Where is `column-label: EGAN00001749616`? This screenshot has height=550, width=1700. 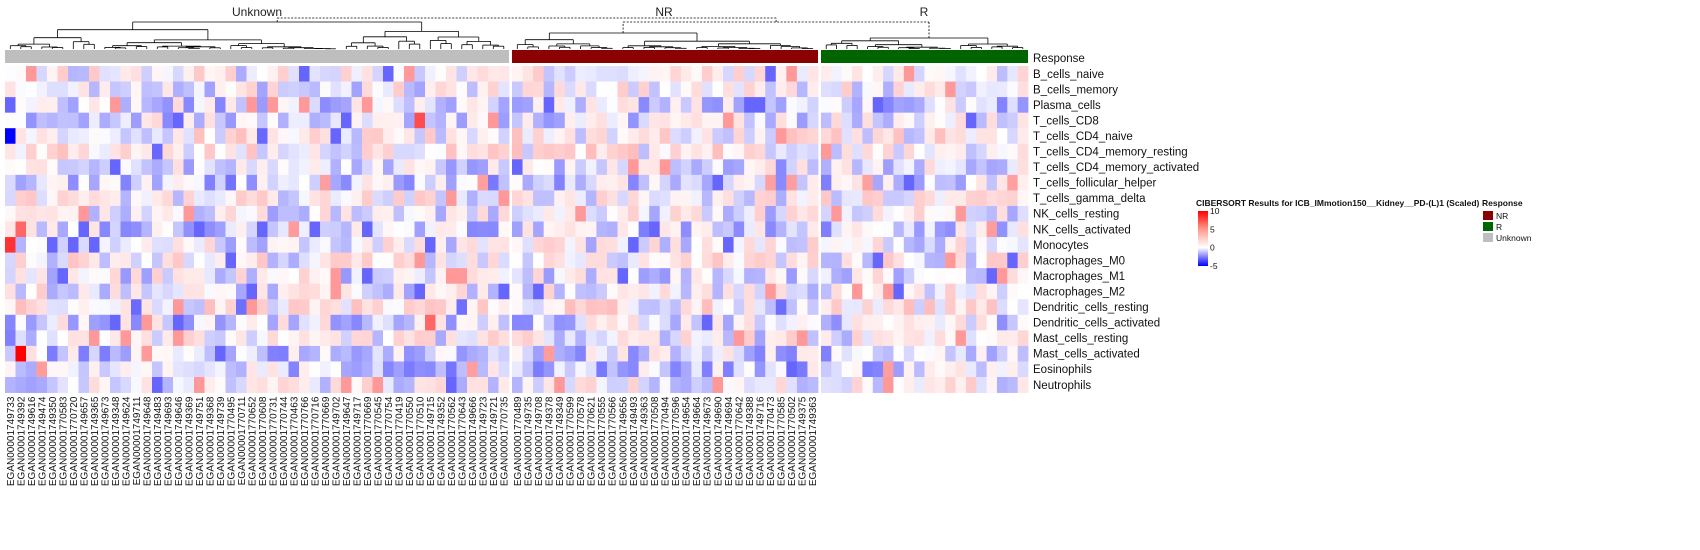 column-label: EGAN00001749616 is located at coordinates (32, 441).